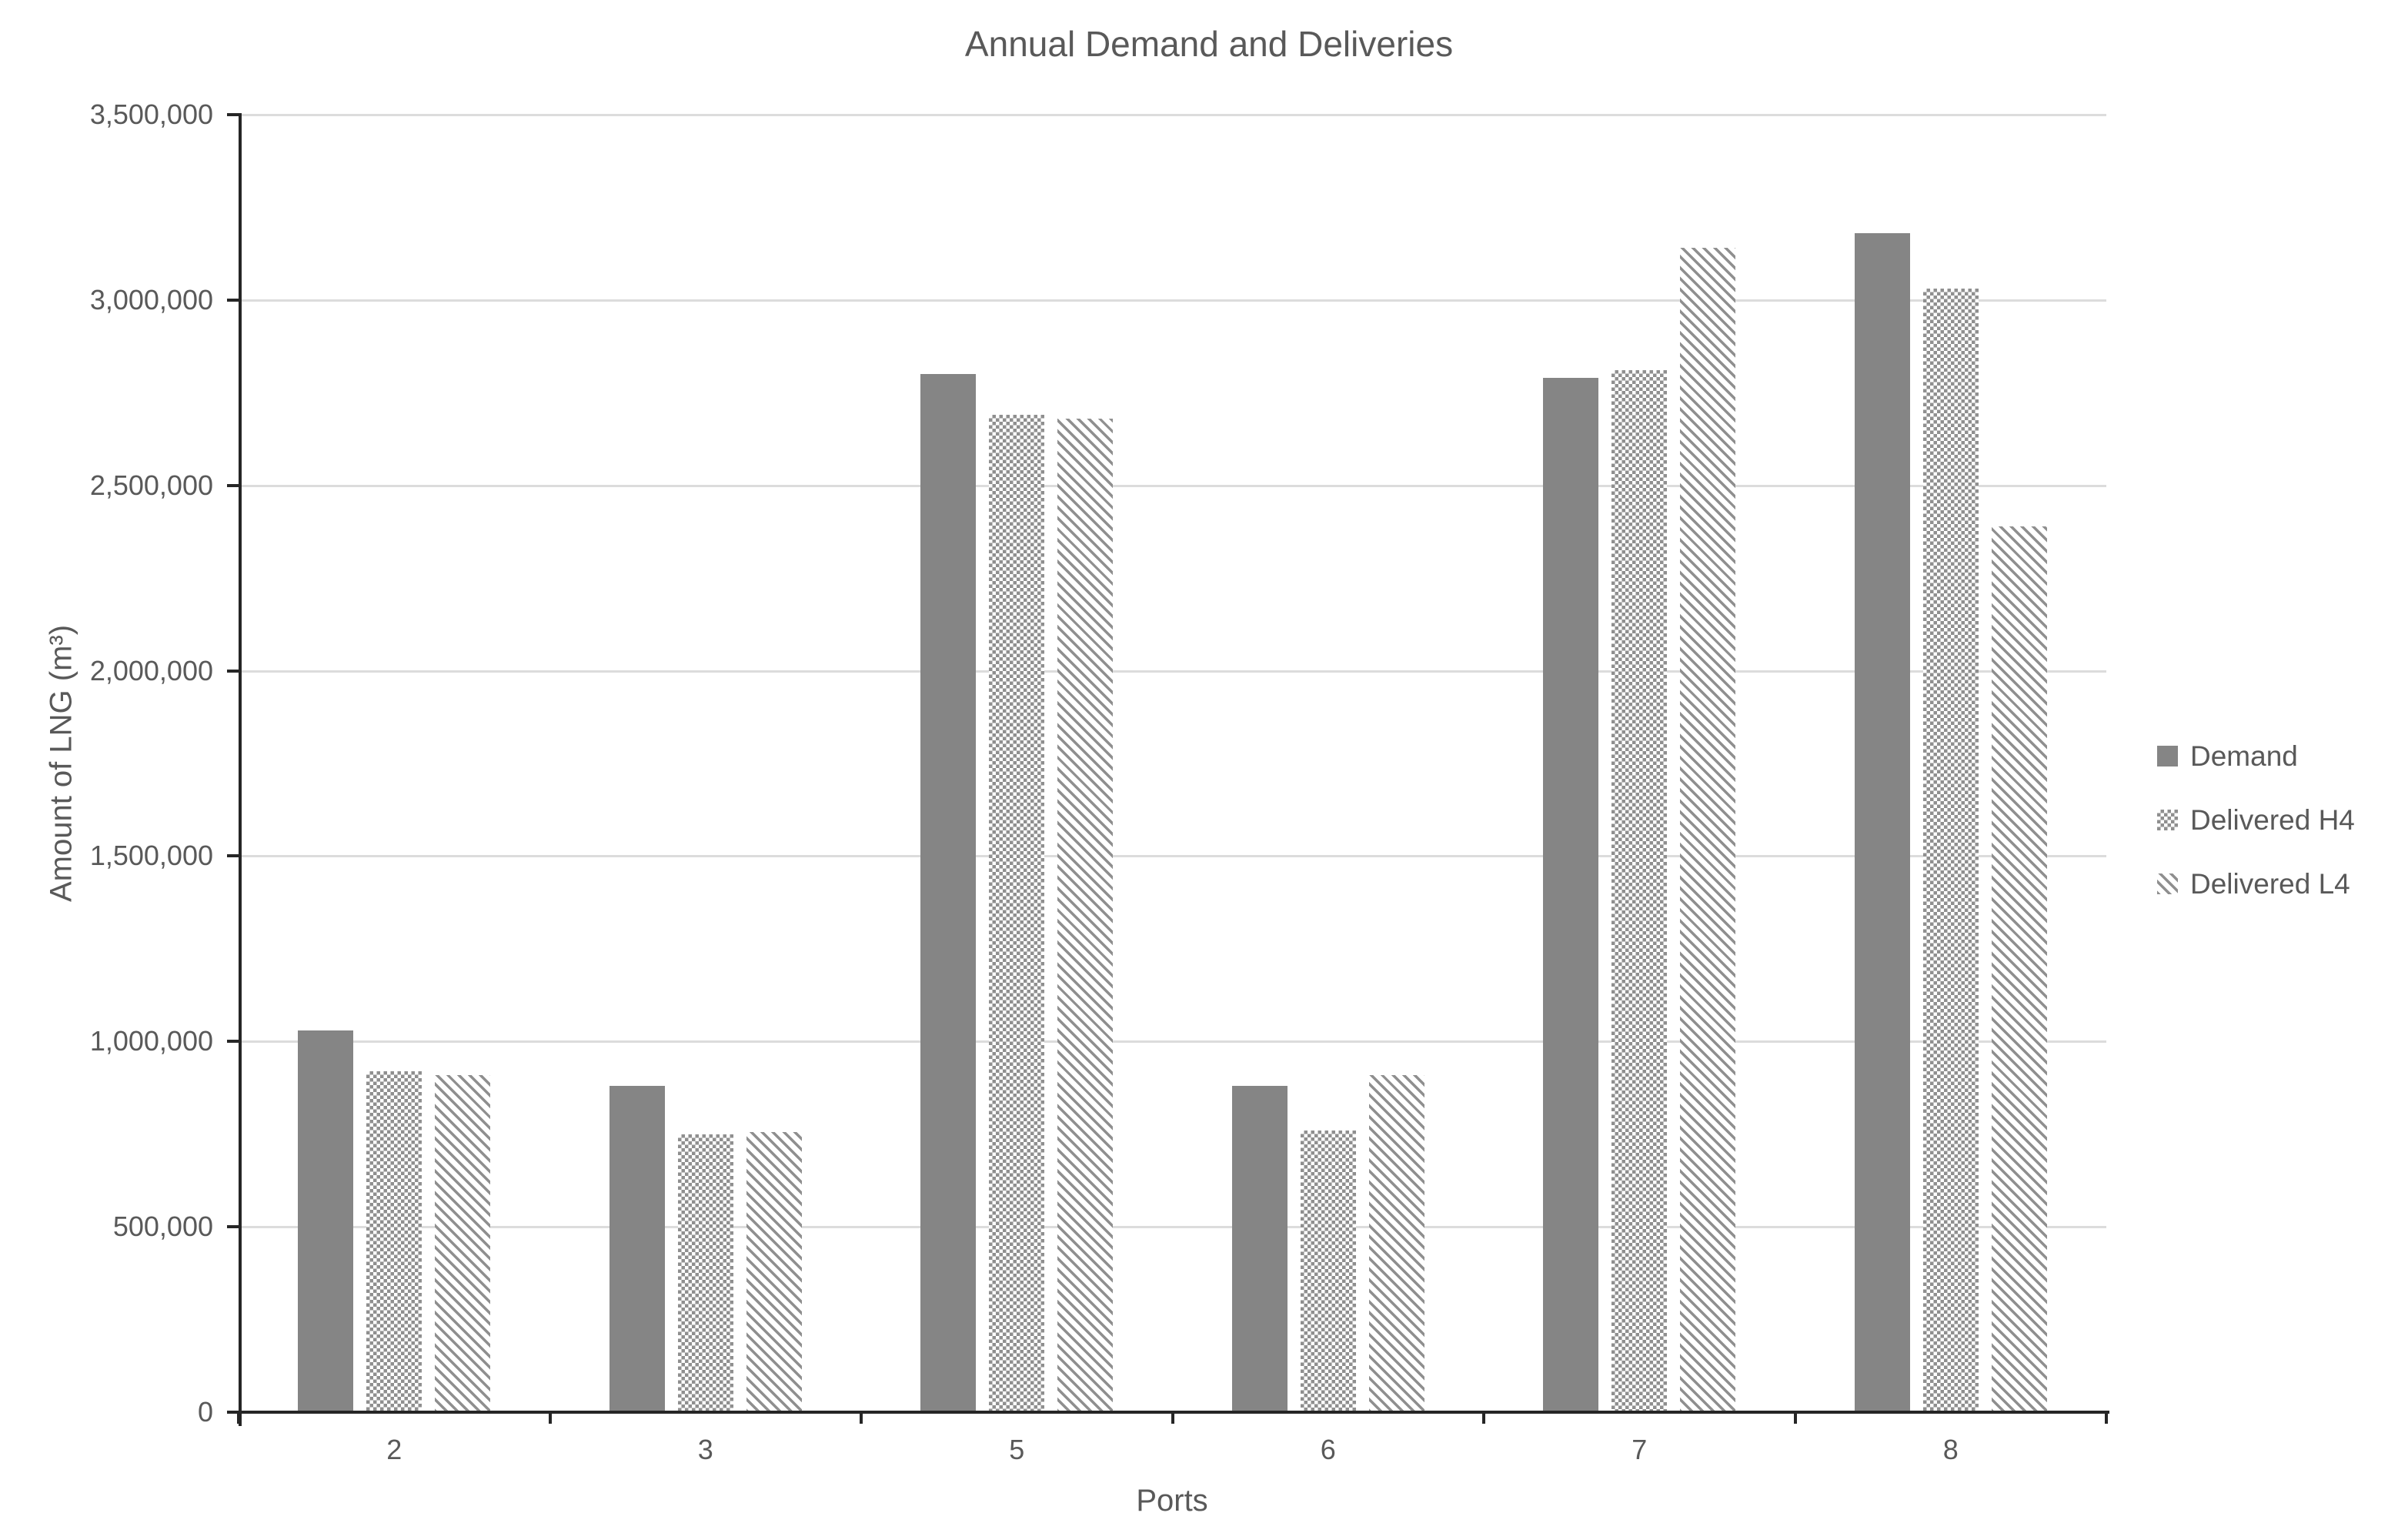 The image size is (2408, 1533). I want to click on y-tick-label: 2,000,000, so click(151, 670).